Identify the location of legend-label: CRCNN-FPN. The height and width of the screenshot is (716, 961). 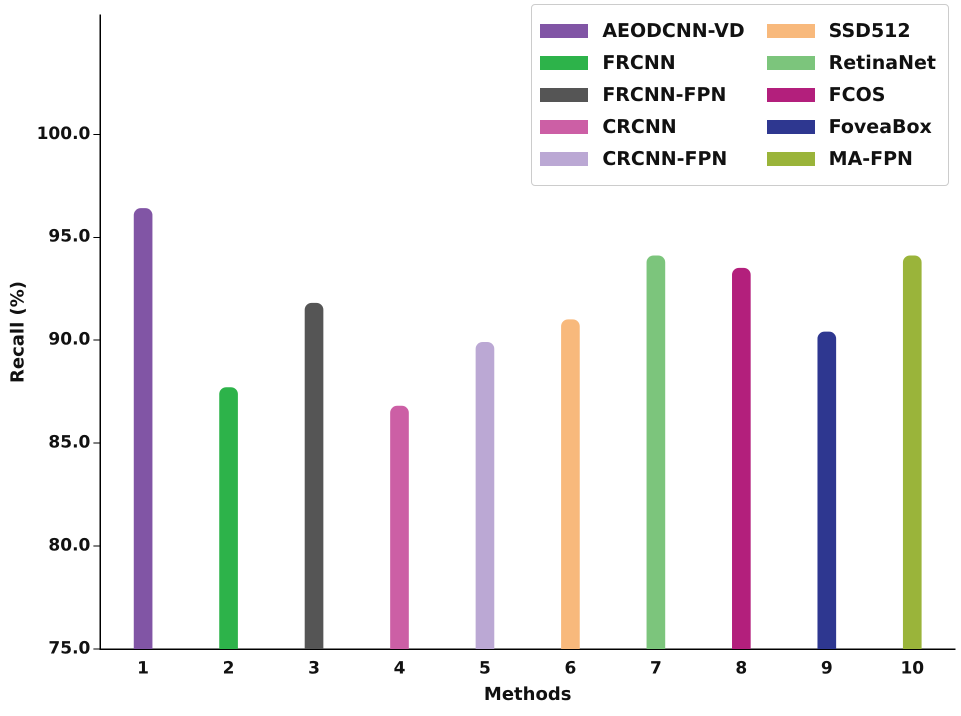
(665, 159).